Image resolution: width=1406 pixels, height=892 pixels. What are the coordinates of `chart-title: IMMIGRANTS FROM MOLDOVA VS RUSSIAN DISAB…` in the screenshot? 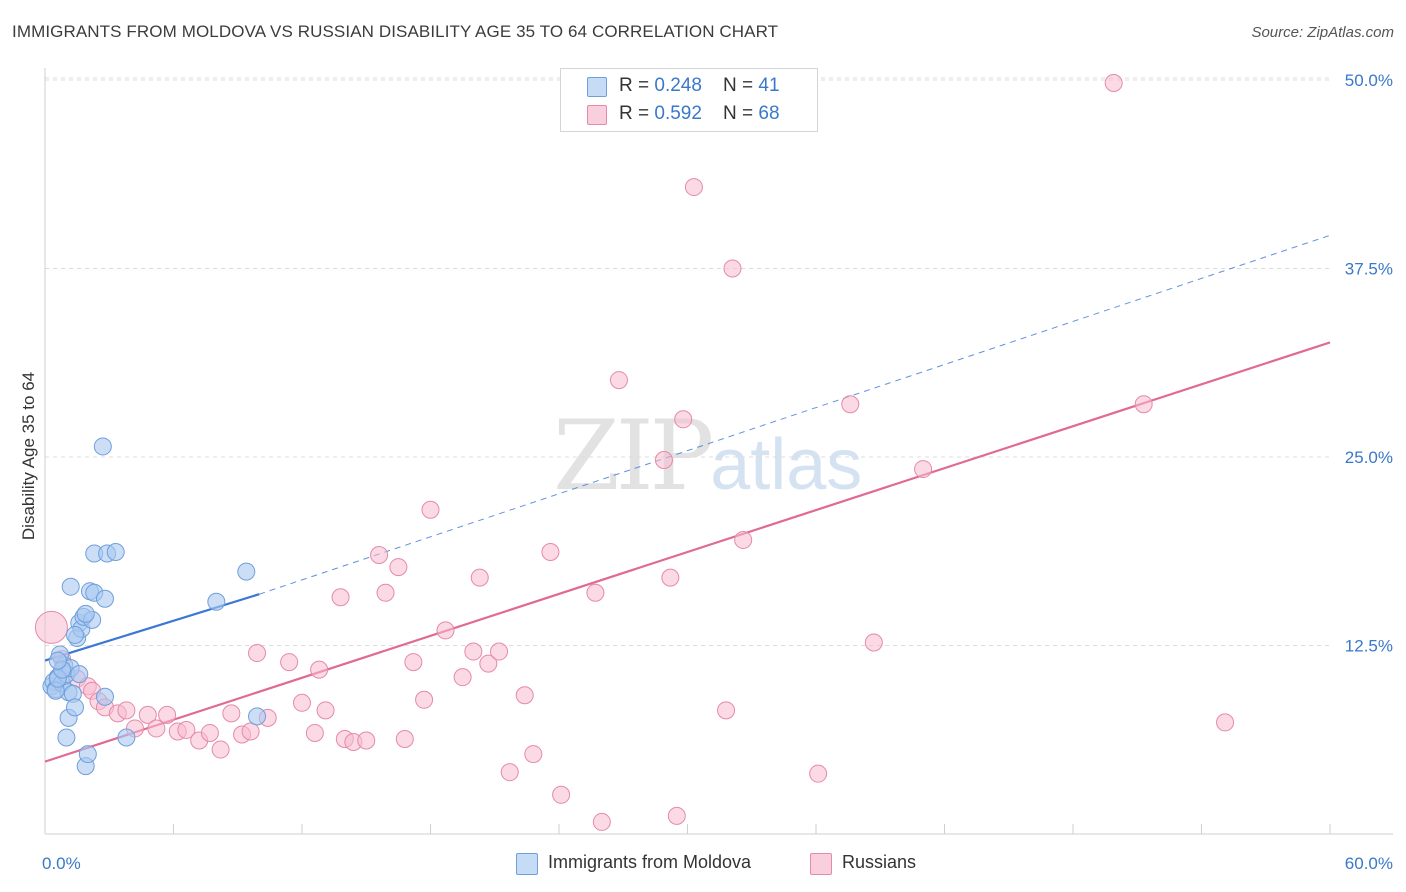 It's located at (395, 31).